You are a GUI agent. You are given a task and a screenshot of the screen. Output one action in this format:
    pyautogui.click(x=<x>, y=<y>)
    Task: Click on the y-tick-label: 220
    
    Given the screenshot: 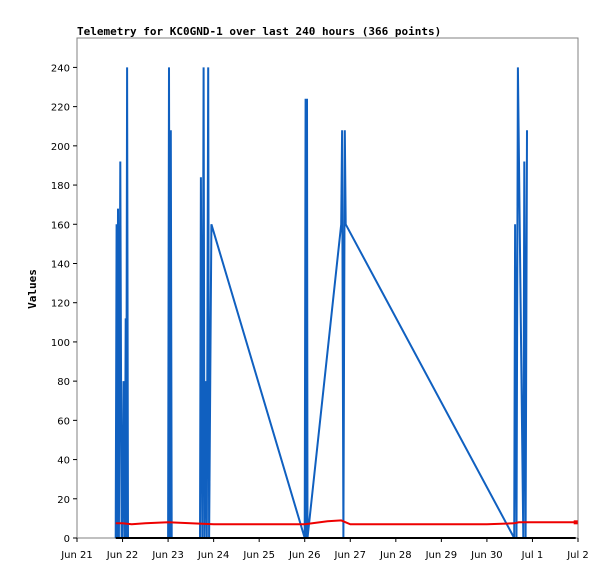 What is the action you would take?
    pyautogui.click(x=60, y=108)
    